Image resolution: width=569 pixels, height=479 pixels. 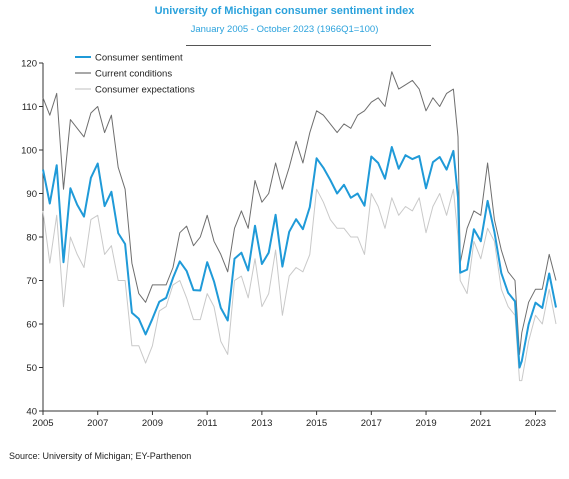 I want to click on legend-label: Current conditions, so click(x=133, y=74).